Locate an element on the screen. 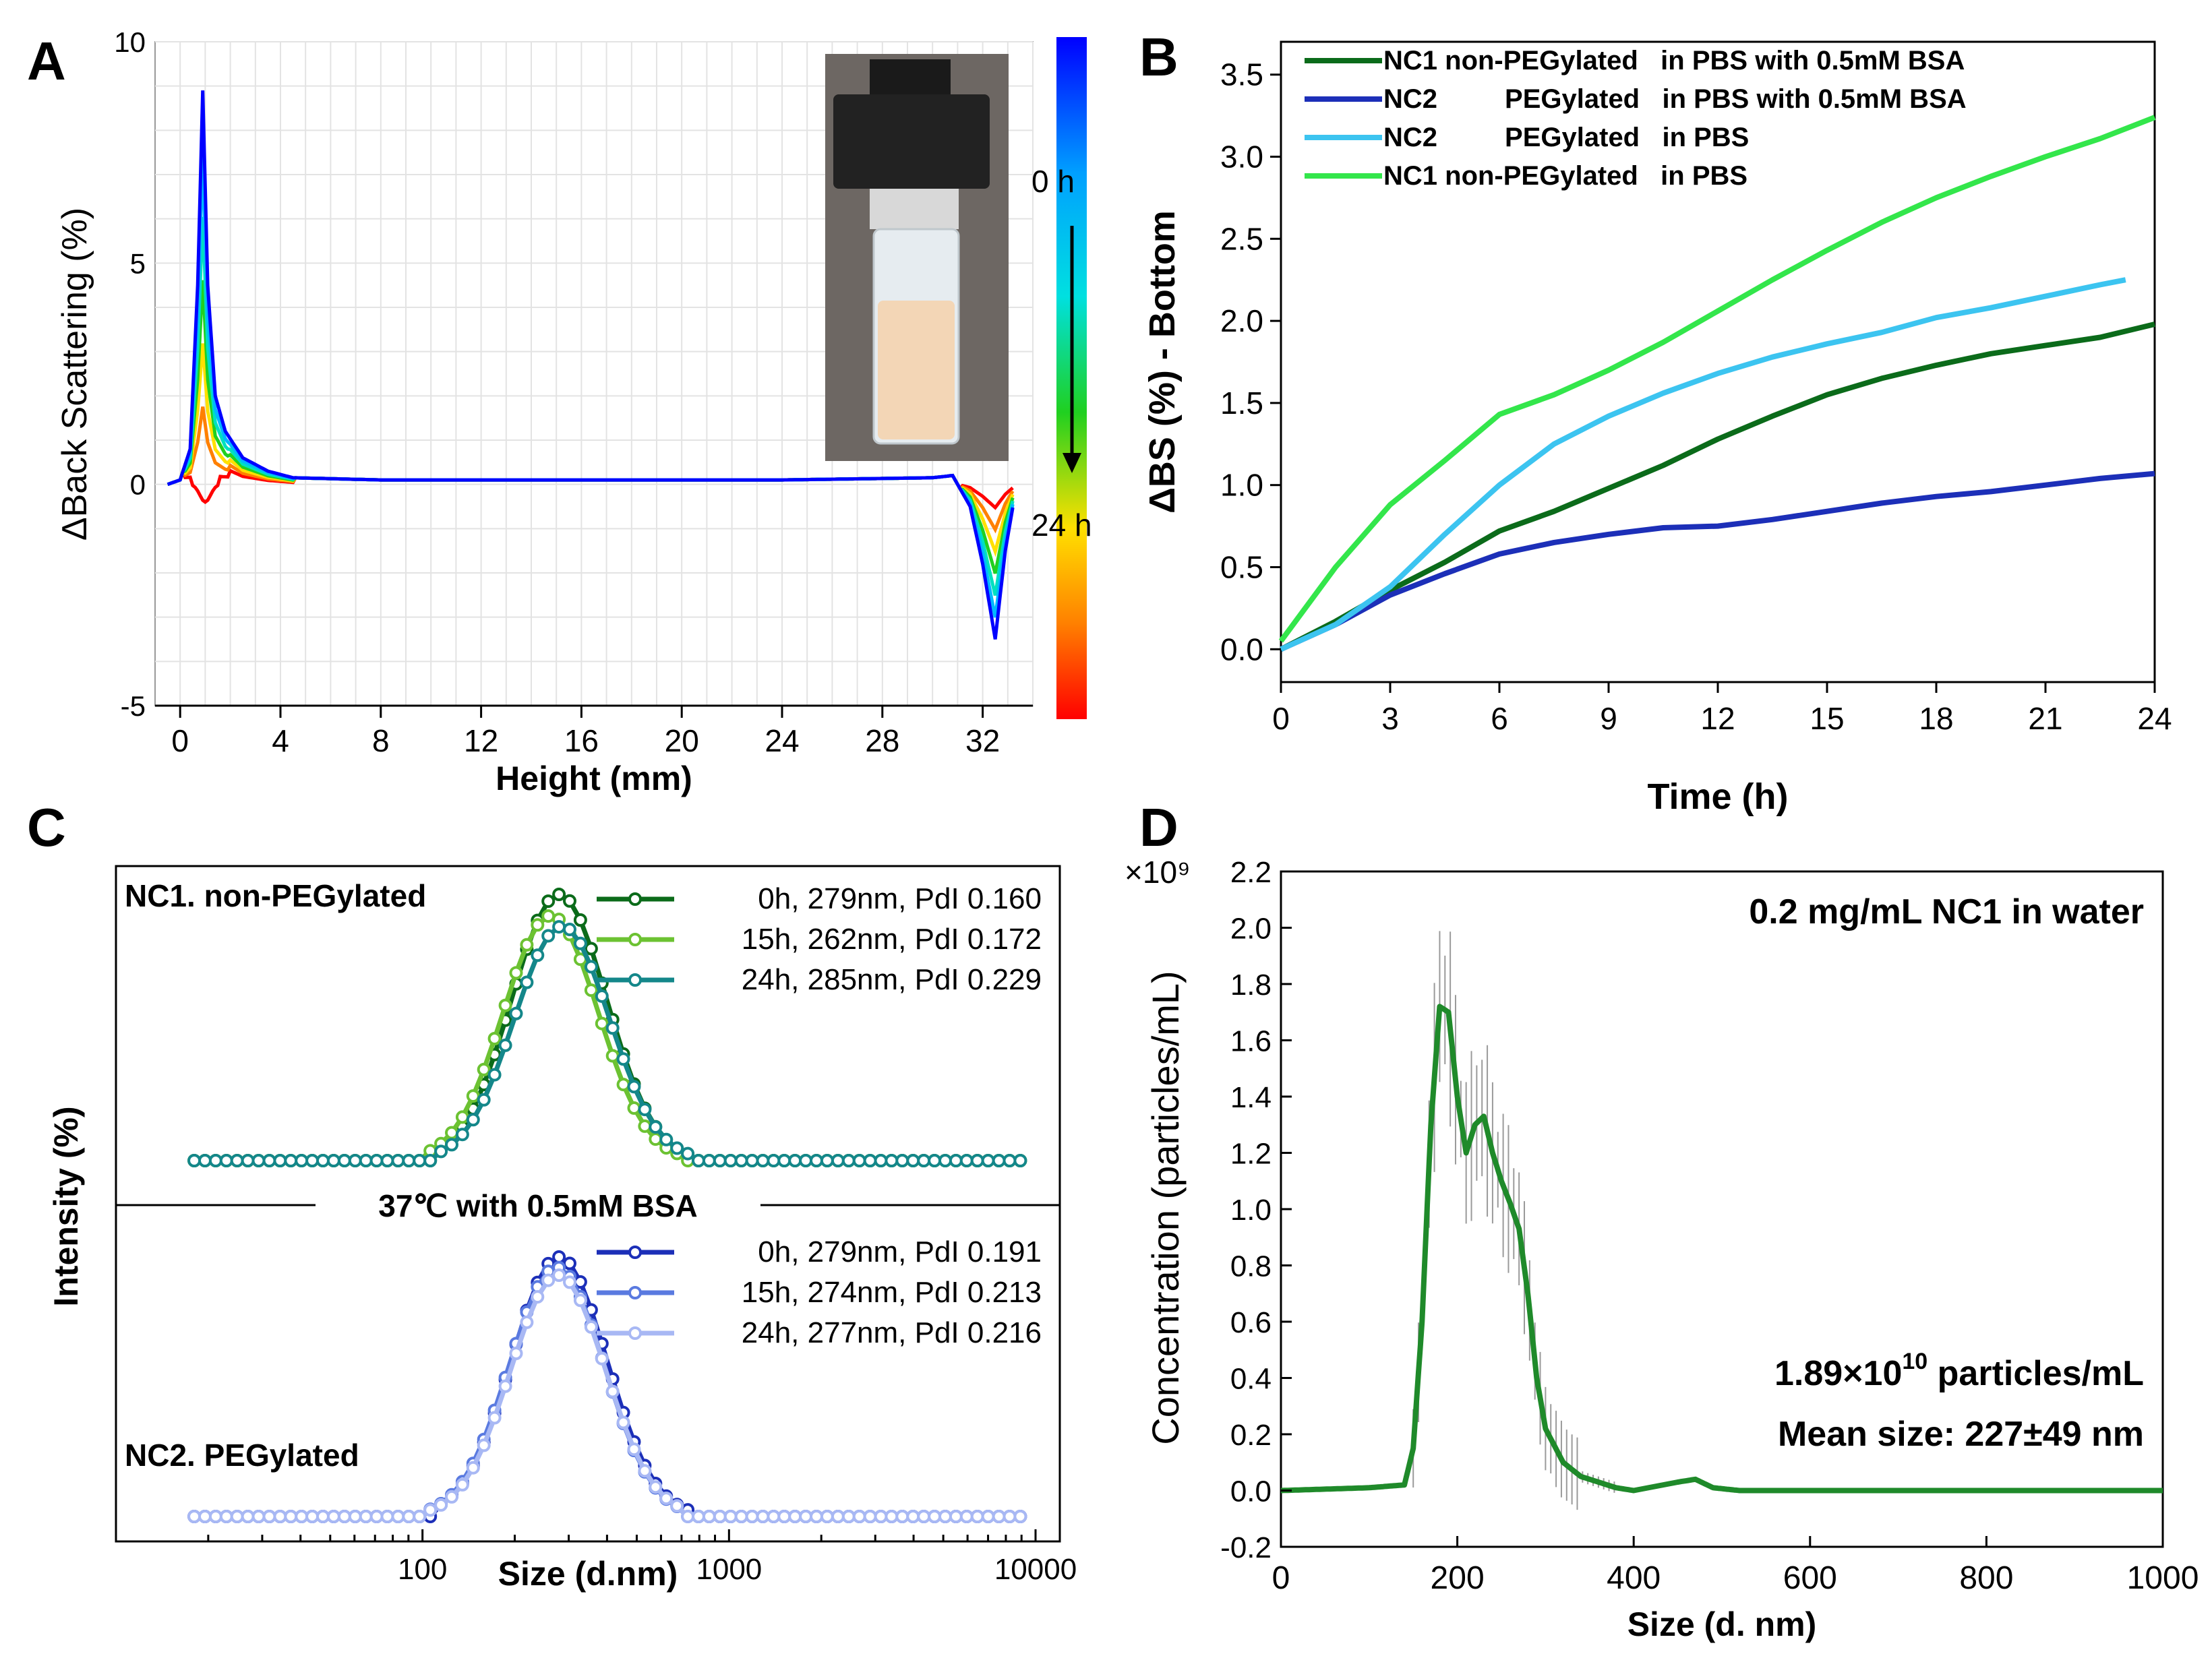 The image size is (2212, 1656). panel-a-profiles is located at coordinates (591, 365).